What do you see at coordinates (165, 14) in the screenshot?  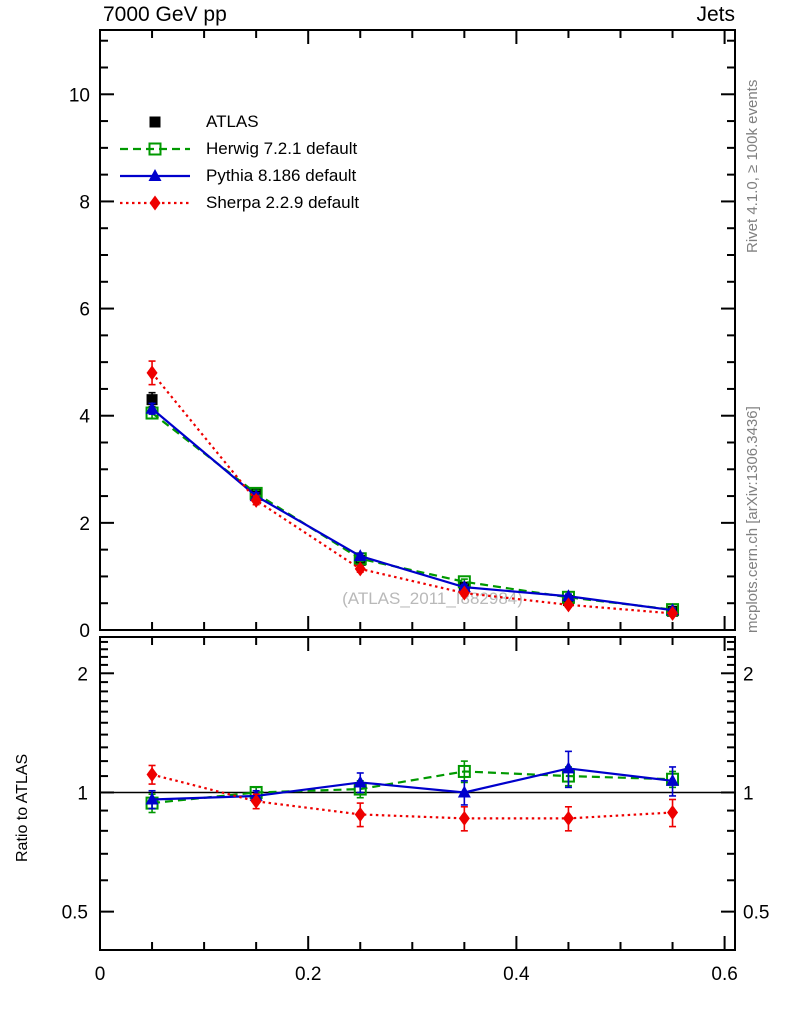 I see `page-title: 7000 GeV pp` at bounding box center [165, 14].